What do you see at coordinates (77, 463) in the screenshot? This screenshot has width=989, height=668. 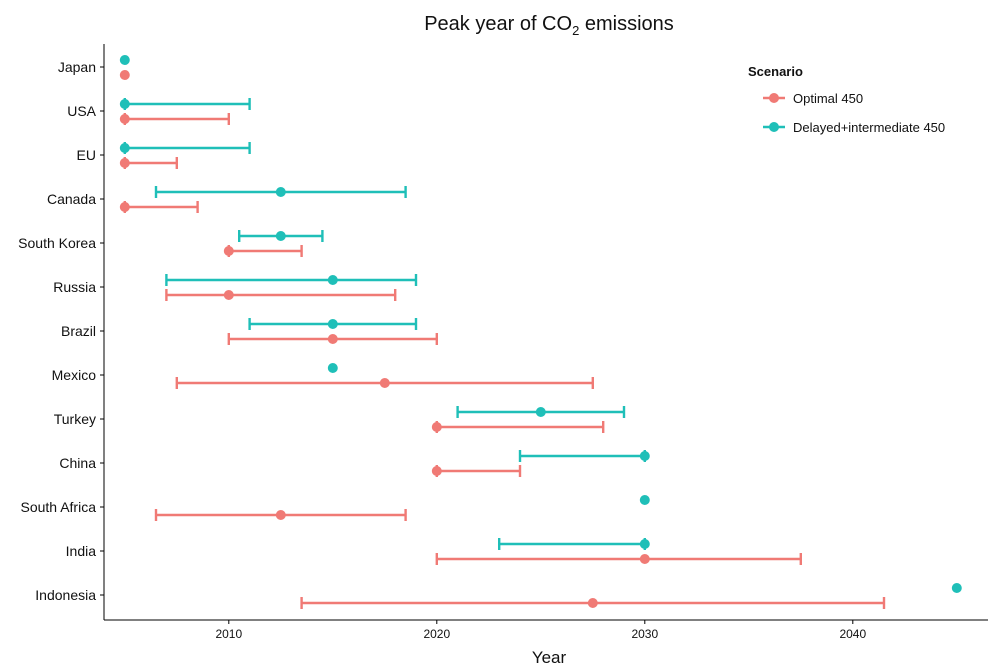 I see `y-tick-label: China` at bounding box center [77, 463].